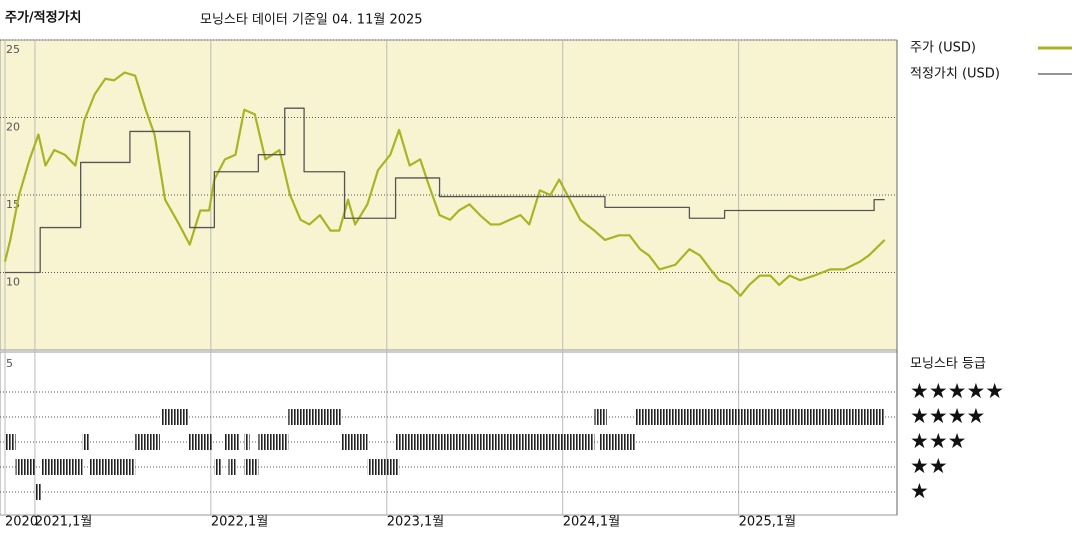 This screenshot has width=1080, height=540. Describe the element at coordinates (9, 363) in the screenshot. I see `ratings-axis-label: 5` at that location.